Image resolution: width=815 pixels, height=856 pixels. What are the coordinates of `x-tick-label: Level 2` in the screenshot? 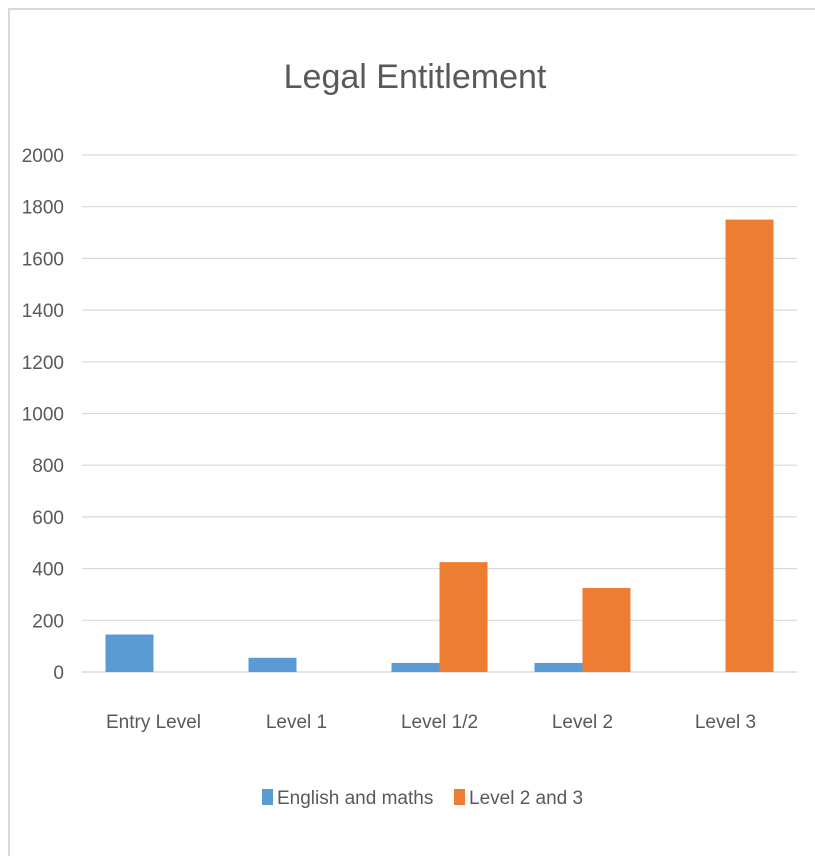 It's located at (582, 722).